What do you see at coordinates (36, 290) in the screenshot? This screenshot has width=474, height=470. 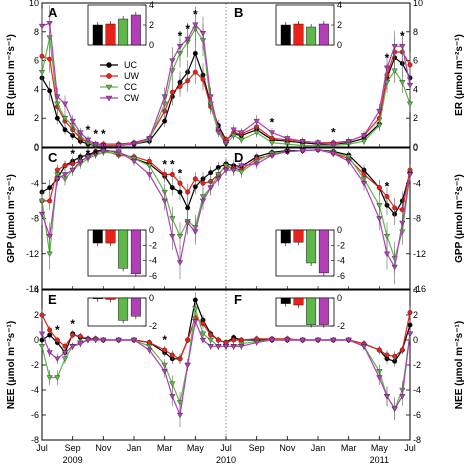 I see `y-tick-label-left: 4` at bounding box center [36, 290].